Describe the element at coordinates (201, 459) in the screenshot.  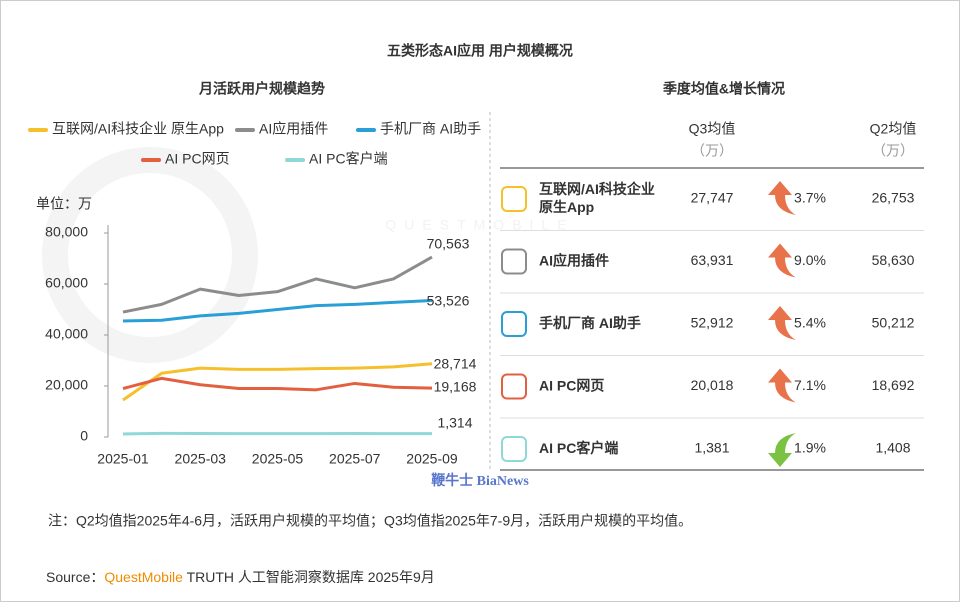
I see `x-tick-label: 2025-03` at that location.